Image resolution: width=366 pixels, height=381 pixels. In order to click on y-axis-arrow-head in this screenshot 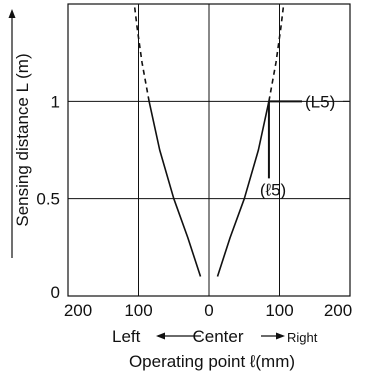, I will do `click(12, 13)`.